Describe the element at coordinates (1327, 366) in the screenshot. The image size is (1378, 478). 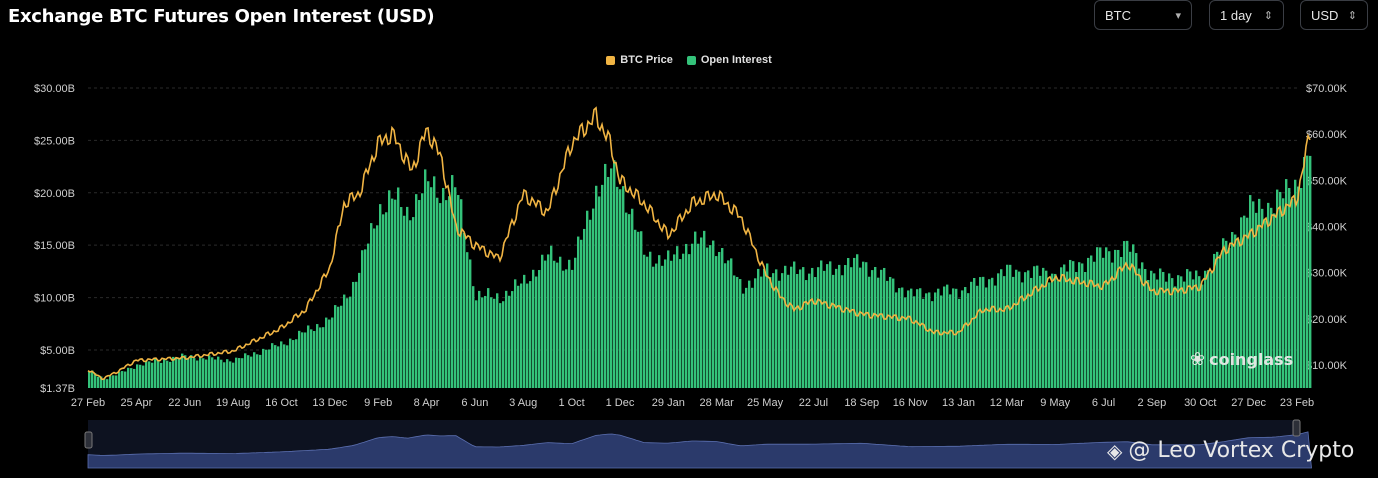
I see `y-right-tick-label: $10.00K` at that location.